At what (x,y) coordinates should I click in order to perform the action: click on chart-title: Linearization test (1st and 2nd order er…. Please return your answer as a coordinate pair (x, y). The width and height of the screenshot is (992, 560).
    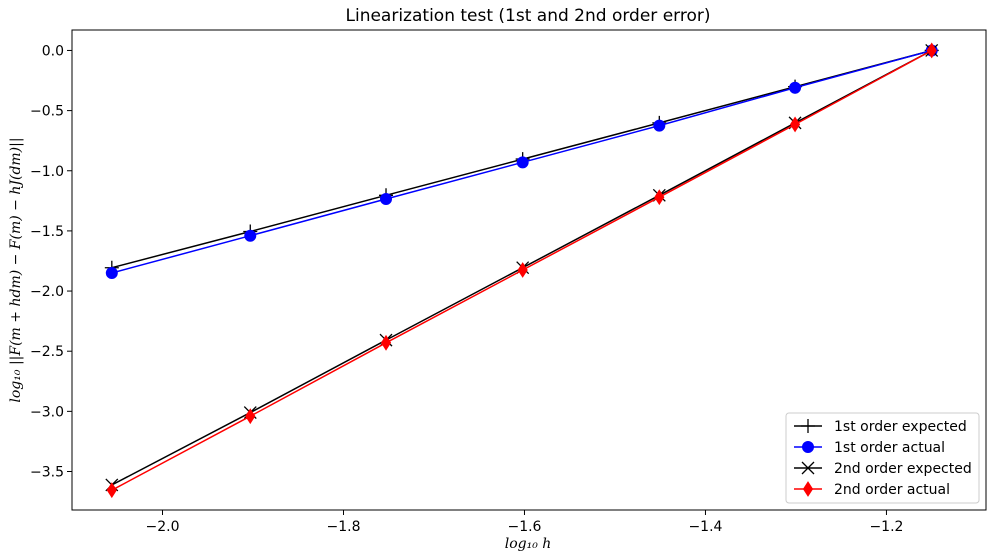
    Looking at the image, I should click on (528, 16).